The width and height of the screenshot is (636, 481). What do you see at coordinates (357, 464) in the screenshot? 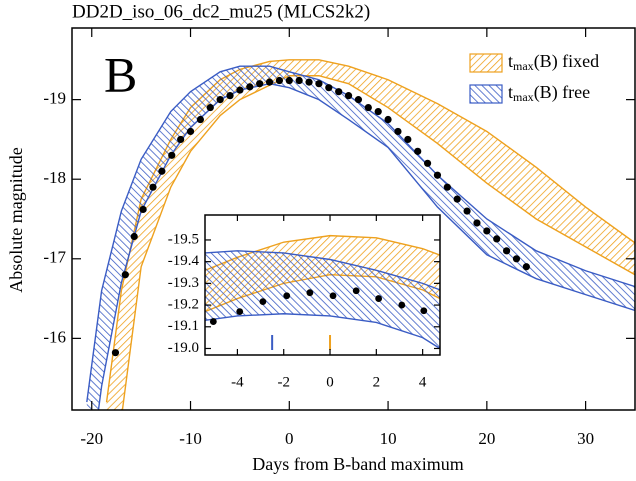
I see `x-axis-label: Days from B-band maximum` at bounding box center [357, 464].